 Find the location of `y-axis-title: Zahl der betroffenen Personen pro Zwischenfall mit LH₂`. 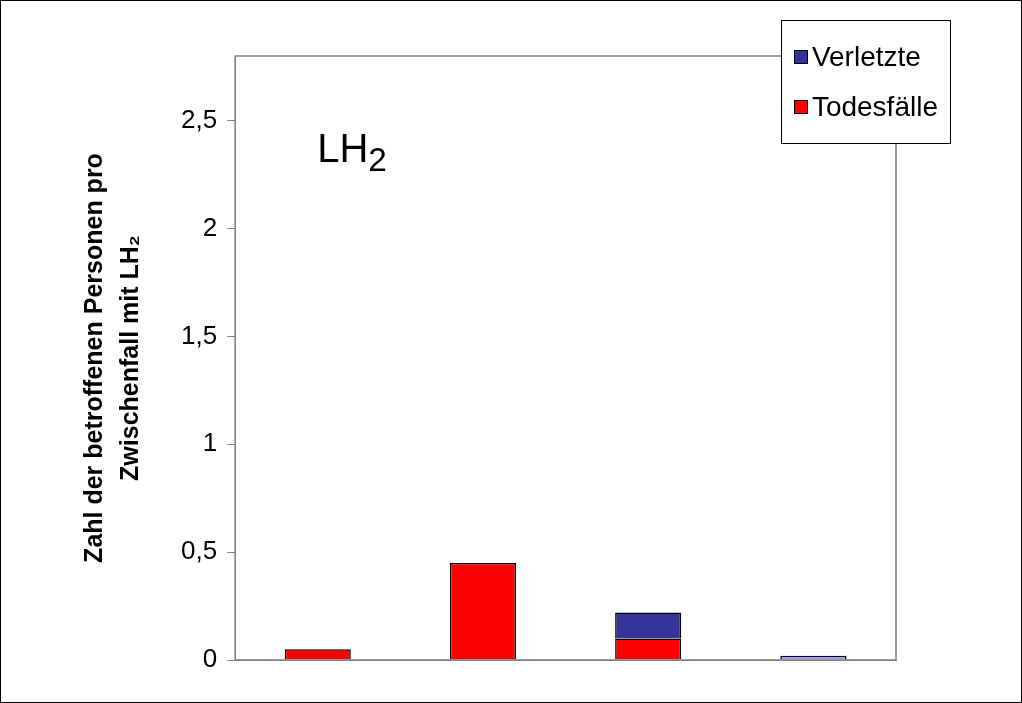

y-axis-title: Zahl der betroffenen Personen pro Zwischenfall mit LH₂ is located at coordinates (111, 358).